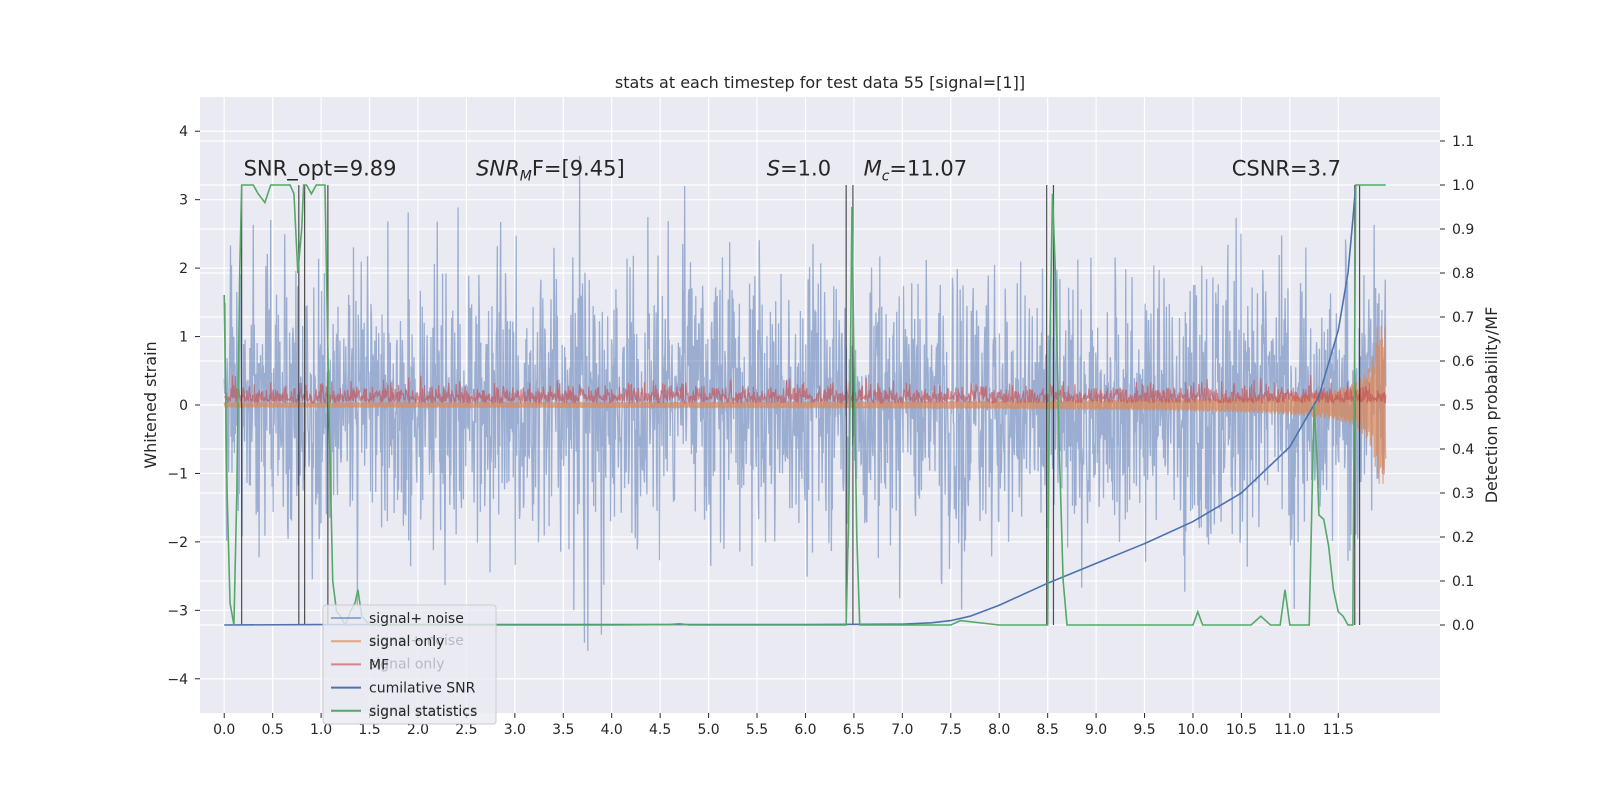  Describe the element at coordinates (612, 730) in the screenshot. I see `x-tick-label: 4.0` at that location.